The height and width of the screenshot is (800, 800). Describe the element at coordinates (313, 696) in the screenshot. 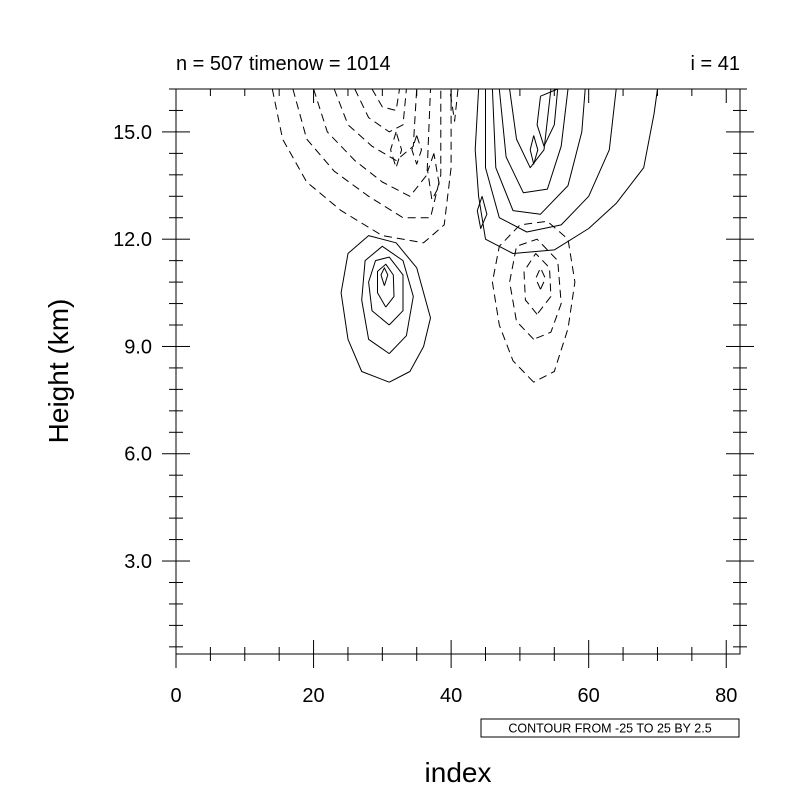

I see `x-tick-label: 20` at that location.